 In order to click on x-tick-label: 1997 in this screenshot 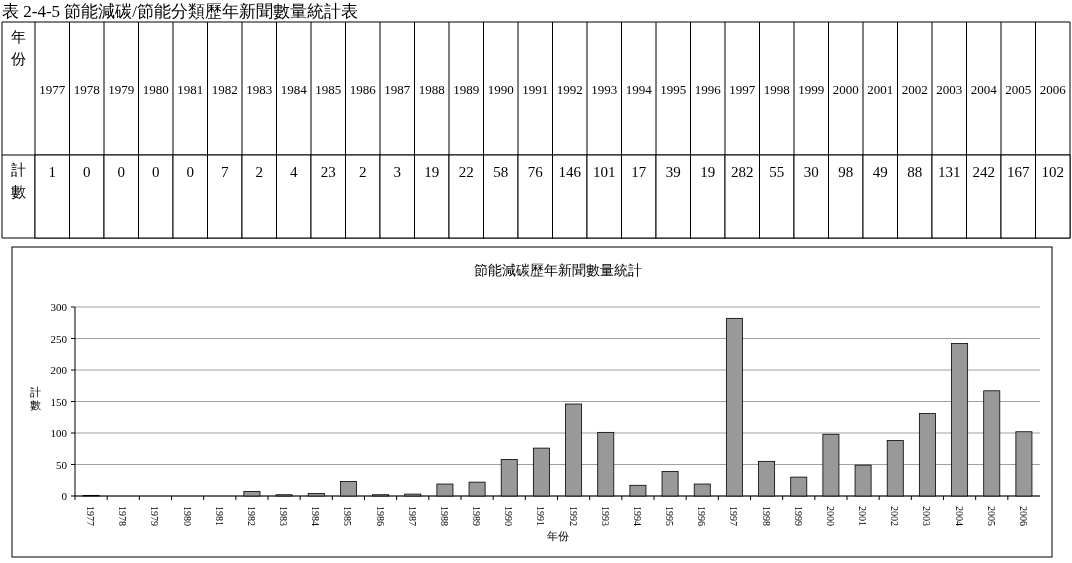, I will do `click(734, 516)`.